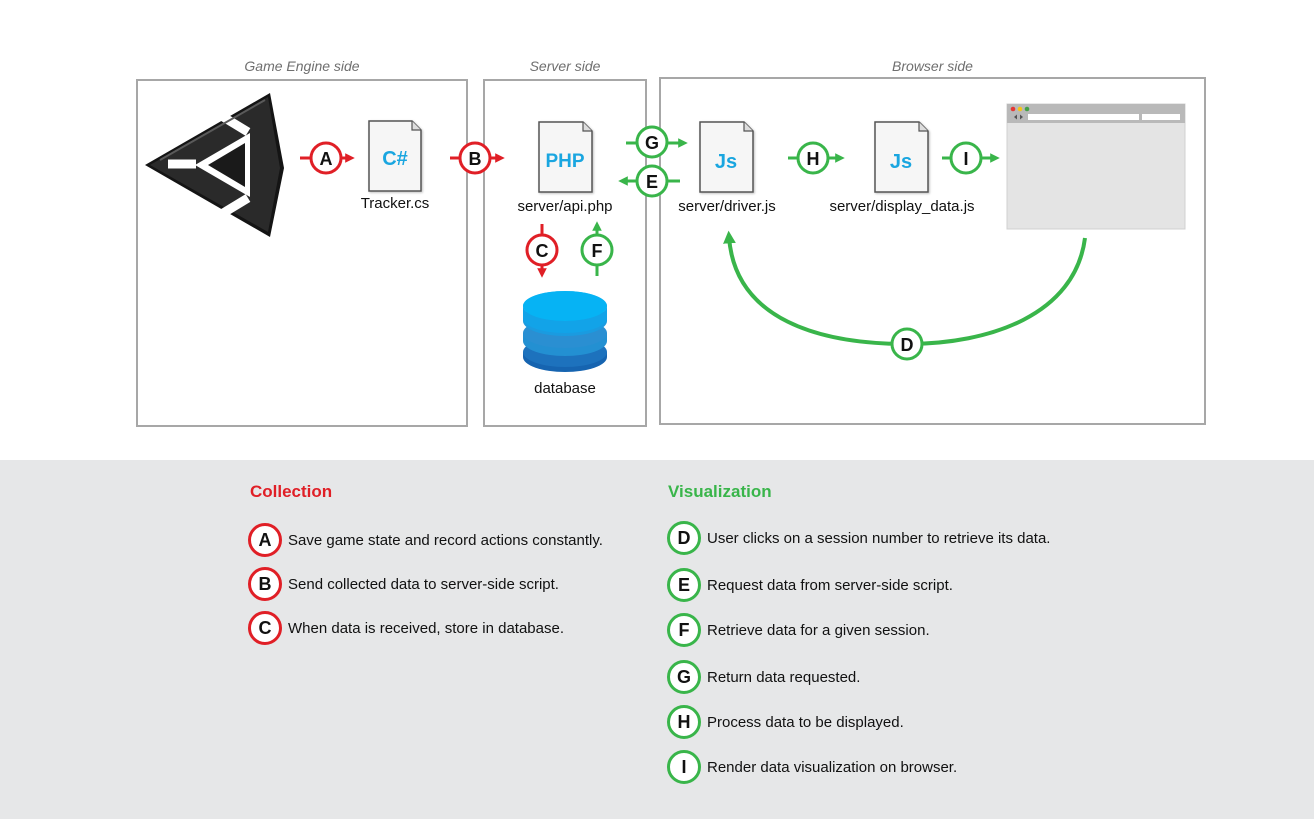  I want to click on svg-text: G, so click(652, 143).